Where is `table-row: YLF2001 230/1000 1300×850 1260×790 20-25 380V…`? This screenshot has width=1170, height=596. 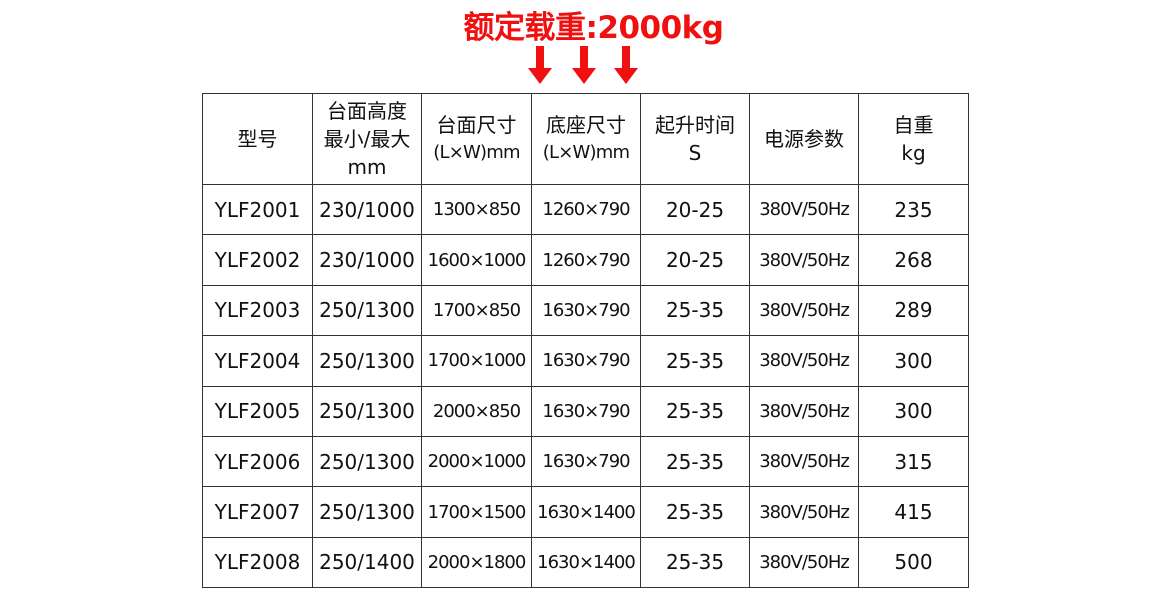 table-row: YLF2001 230/1000 1300×850 1260×790 20-25 380V… is located at coordinates (585, 209).